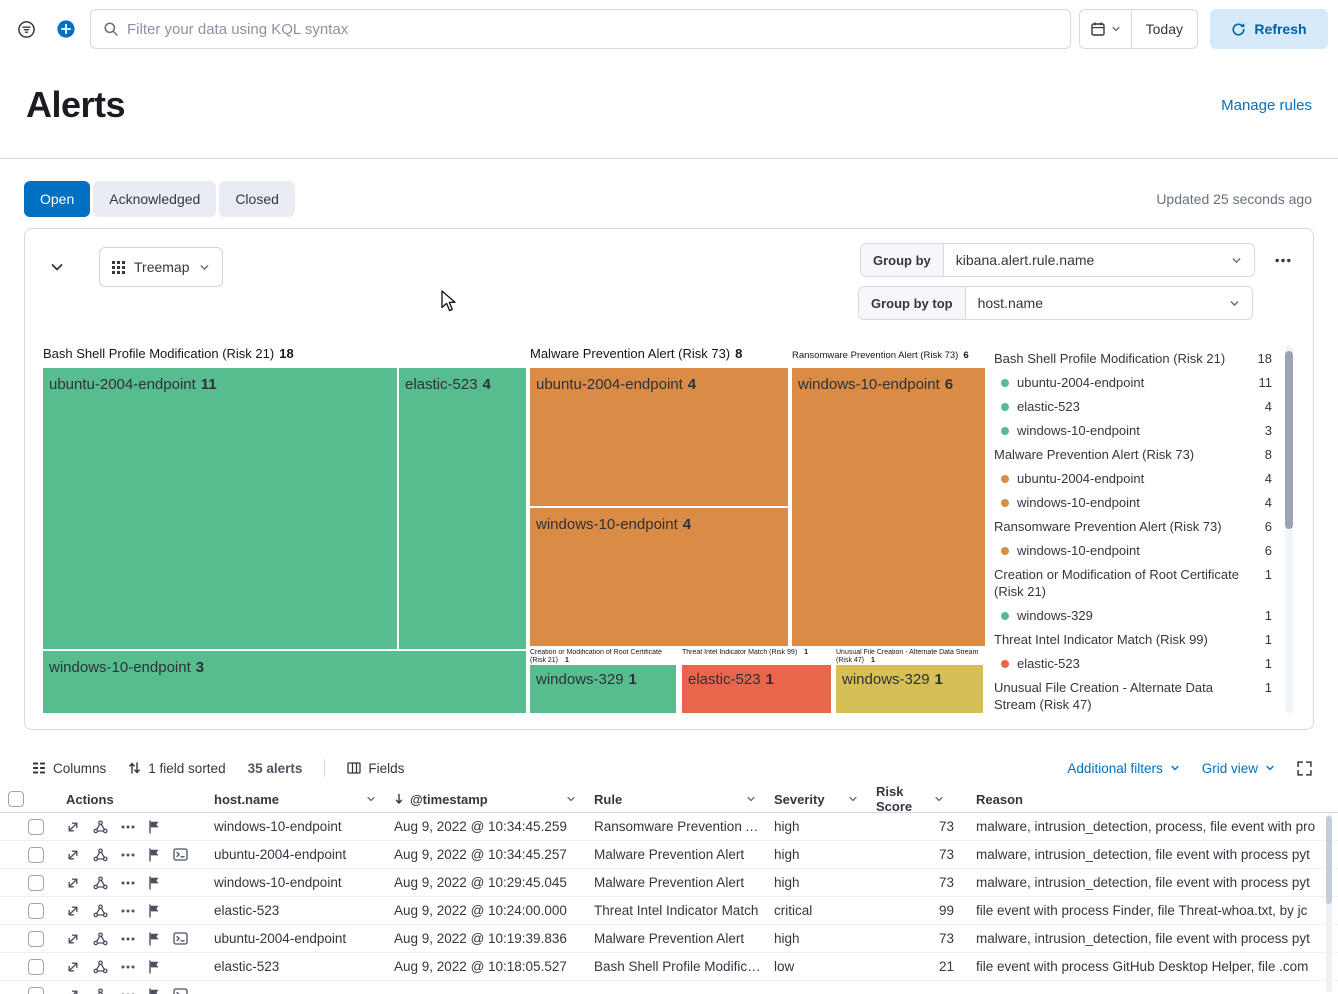  I want to click on grid-scrollbar, so click(1329, 903).